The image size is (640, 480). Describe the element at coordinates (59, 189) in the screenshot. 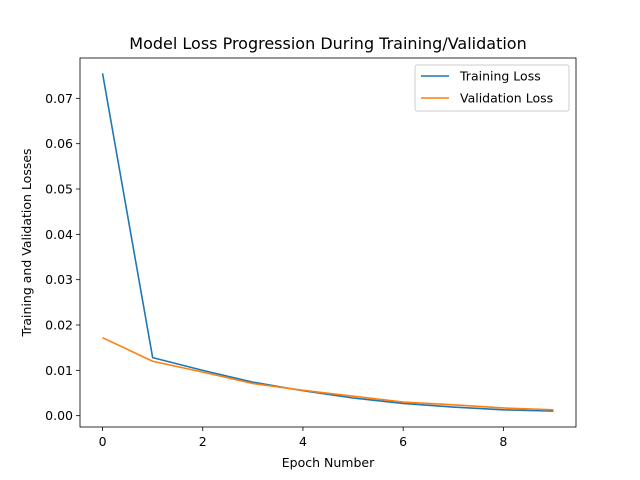

I see `y-tick-label: 0.05` at that location.